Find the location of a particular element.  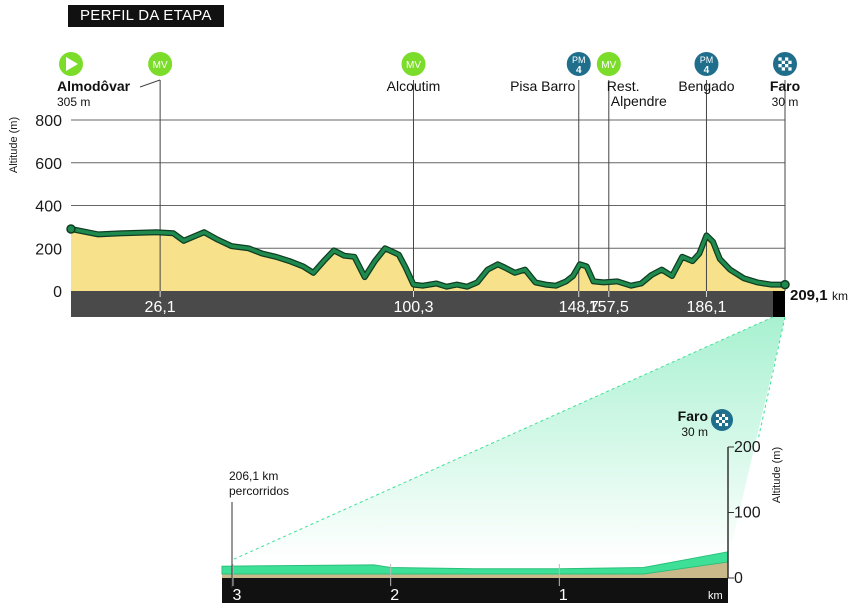

zoom-x-tick-label: 3 is located at coordinates (237, 595).